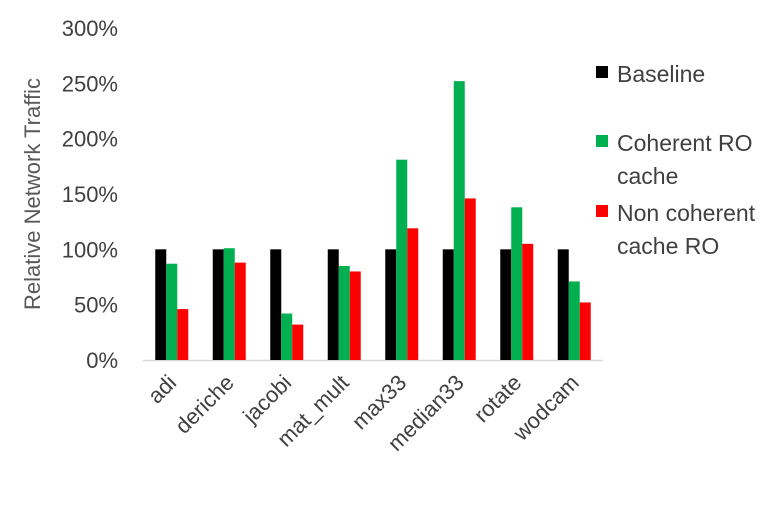 The image size is (783, 526). I want to click on legend-label: Baseline, so click(661, 74).